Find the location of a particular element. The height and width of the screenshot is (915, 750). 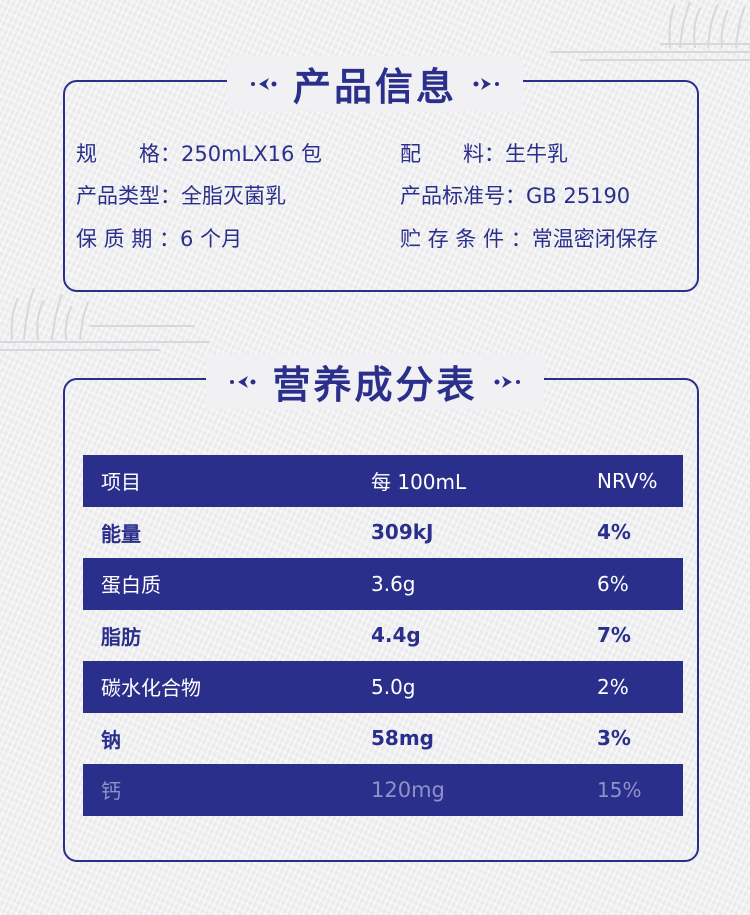

info-row-ingredients: 配 料：生牛乳 is located at coordinates (484, 153).